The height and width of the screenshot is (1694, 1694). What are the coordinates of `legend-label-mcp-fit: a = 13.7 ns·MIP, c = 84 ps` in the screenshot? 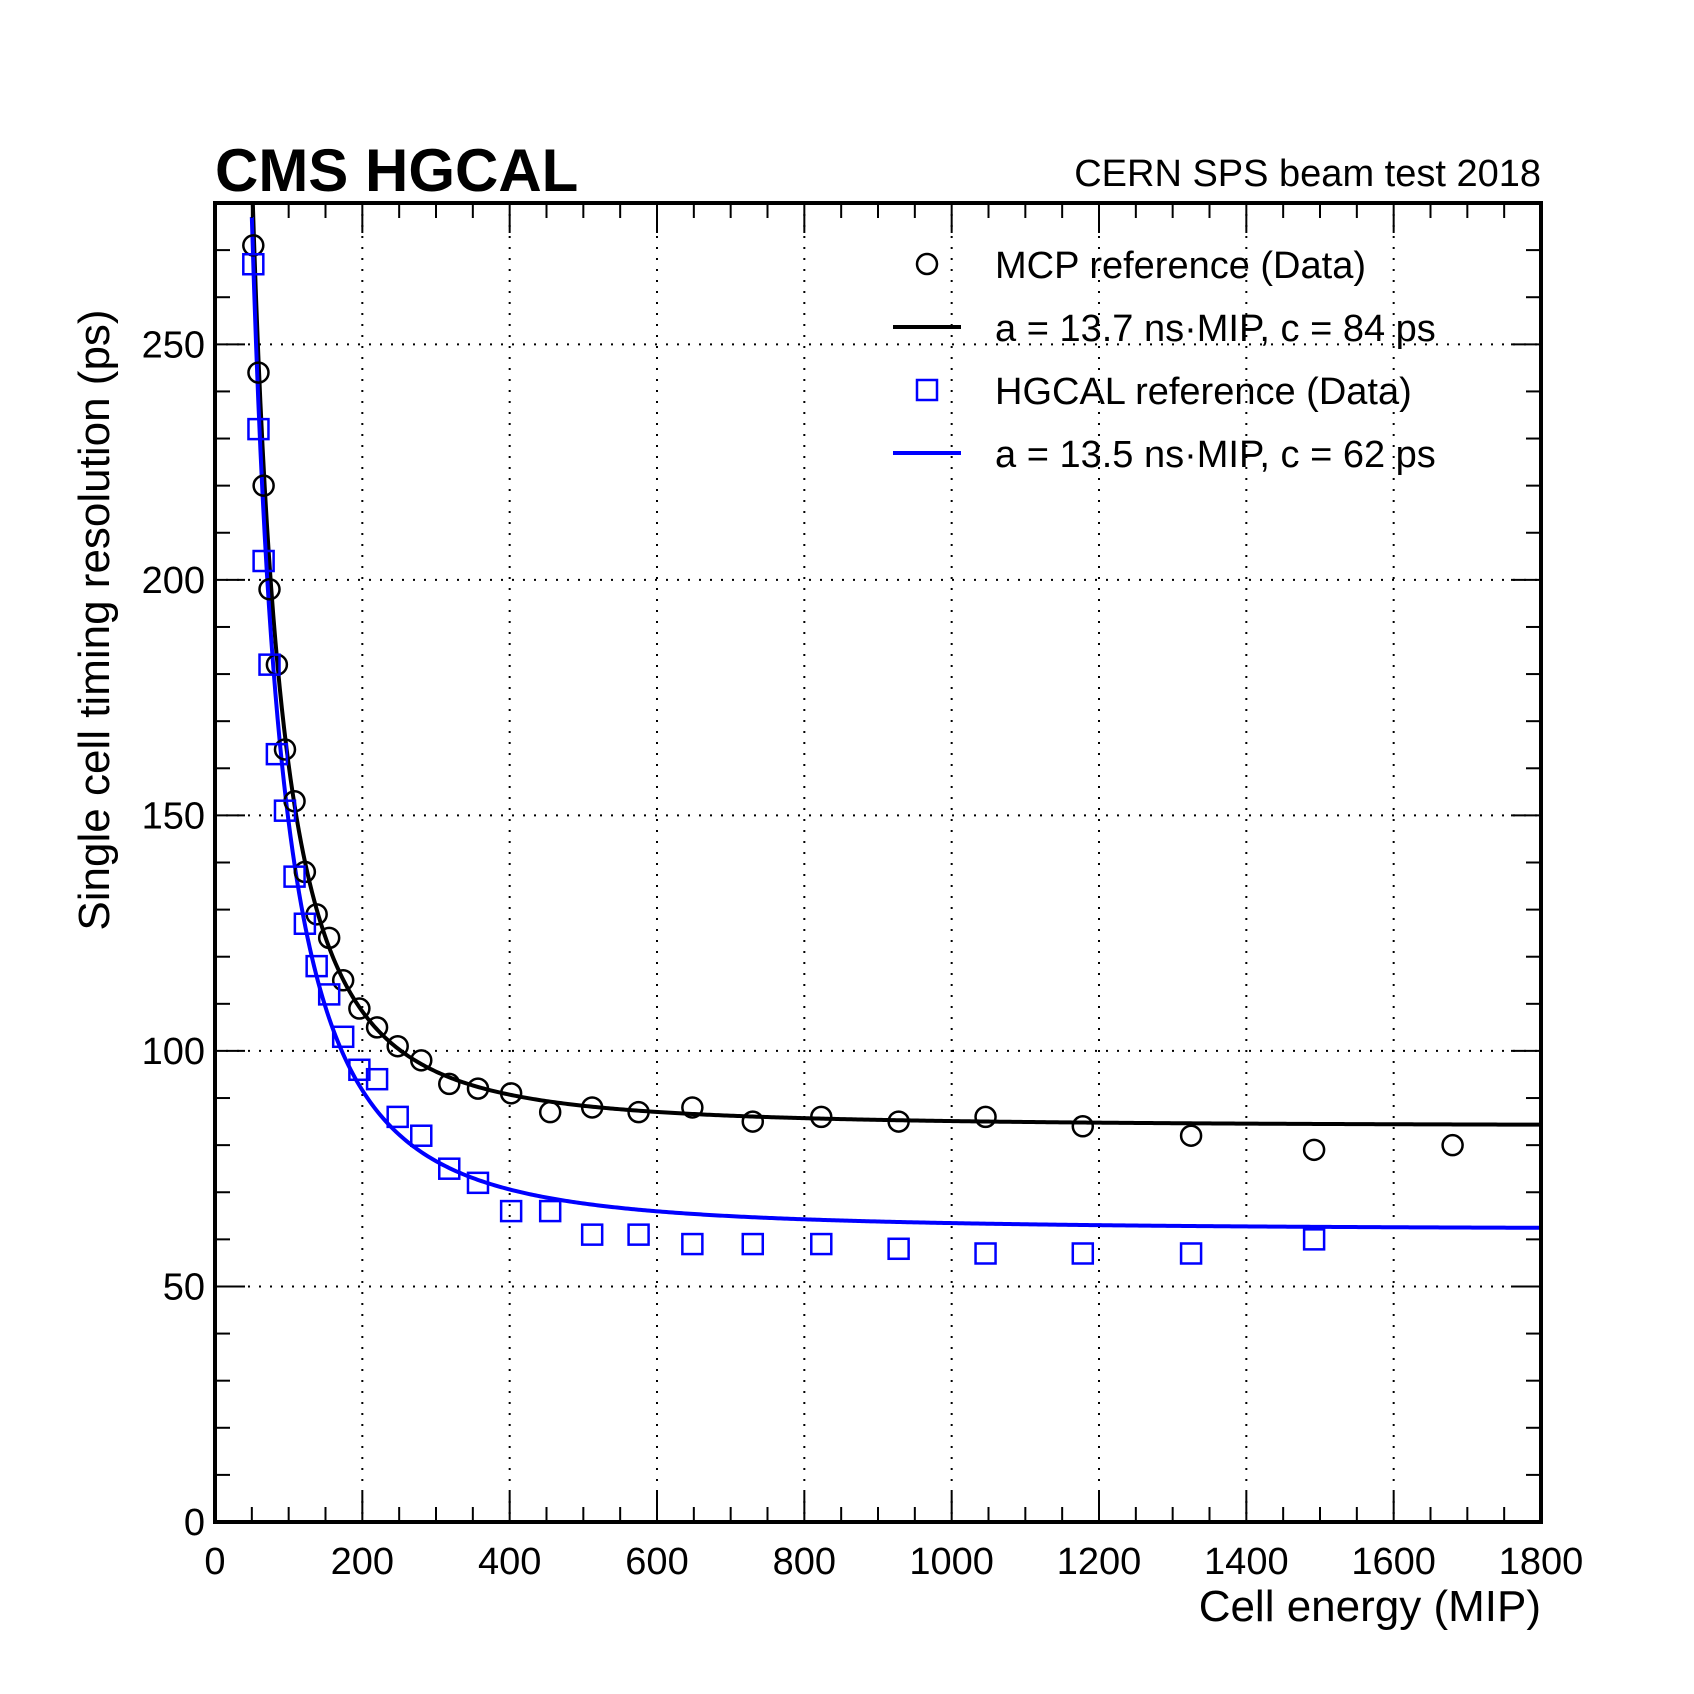 It's located at (1215, 329).